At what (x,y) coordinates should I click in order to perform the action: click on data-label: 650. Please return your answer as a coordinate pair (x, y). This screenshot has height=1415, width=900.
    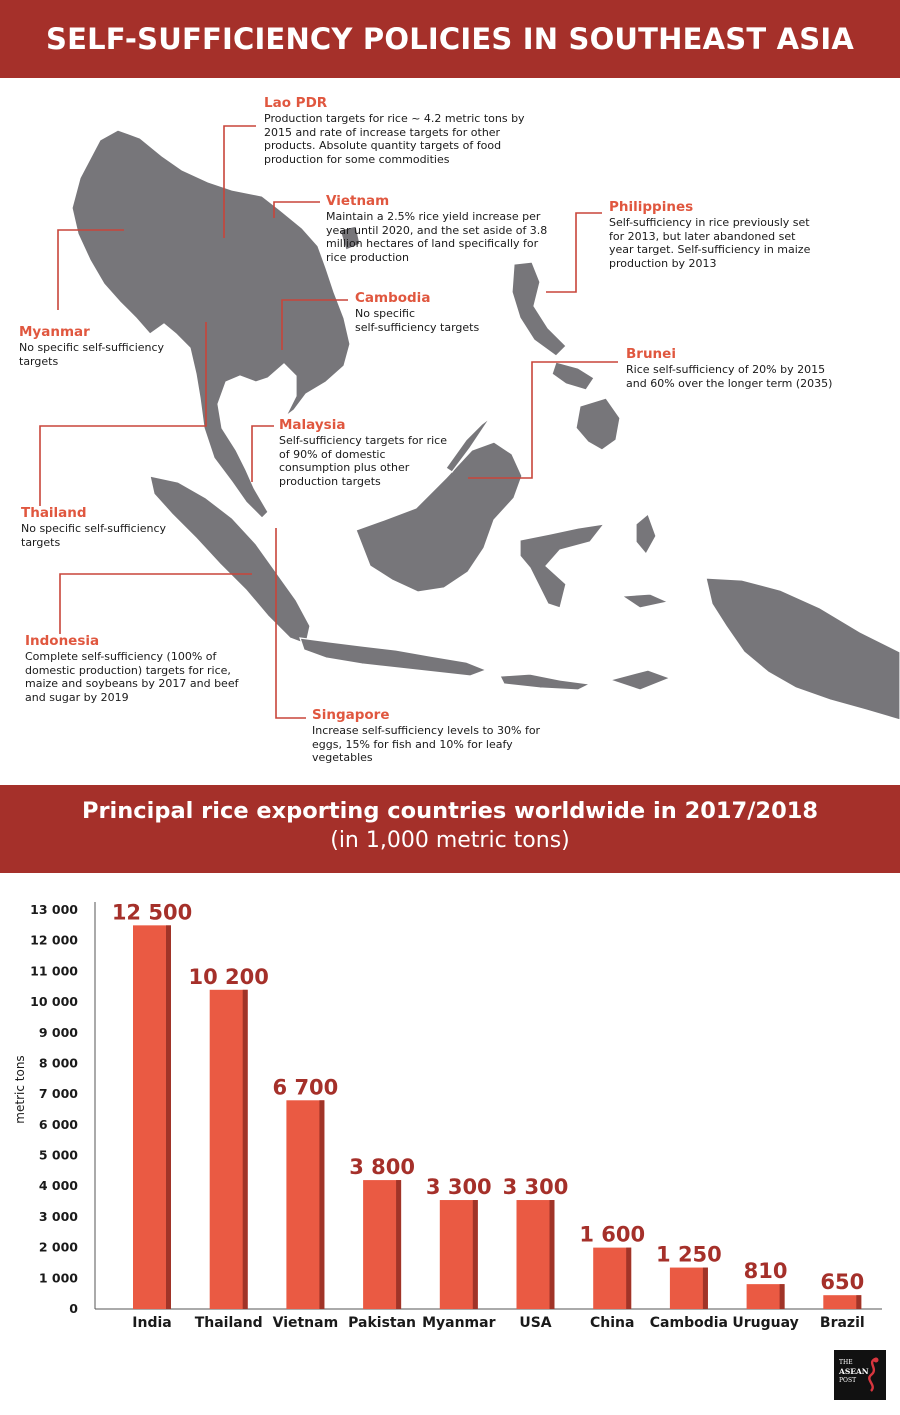
    Looking at the image, I should click on (842, 1282).